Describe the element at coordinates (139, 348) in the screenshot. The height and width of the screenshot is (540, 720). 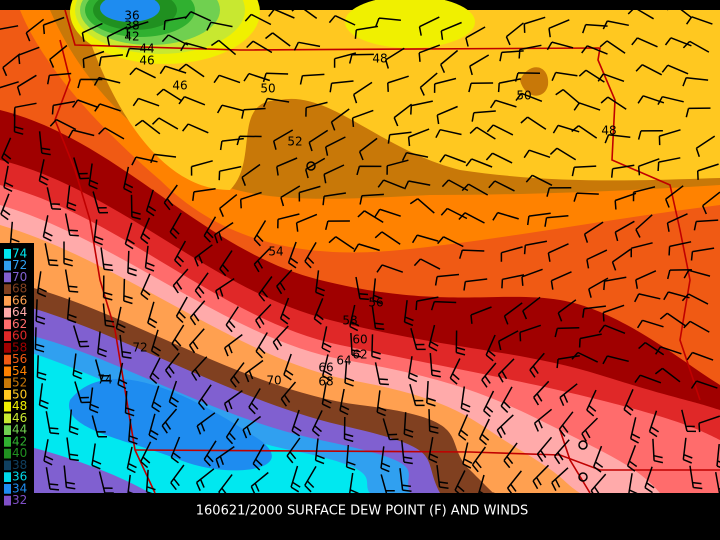
I see `contour-label: 72` at that location.